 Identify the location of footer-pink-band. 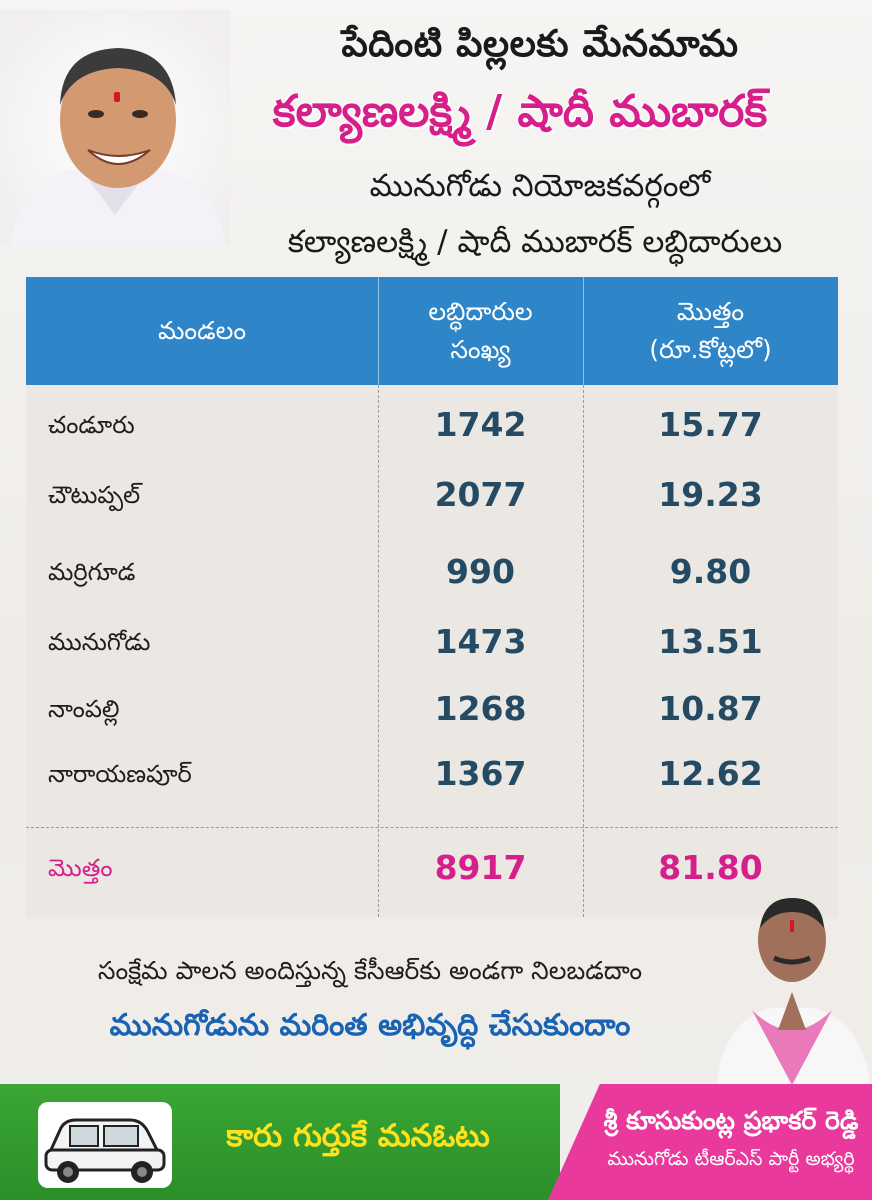
(710, 1142).